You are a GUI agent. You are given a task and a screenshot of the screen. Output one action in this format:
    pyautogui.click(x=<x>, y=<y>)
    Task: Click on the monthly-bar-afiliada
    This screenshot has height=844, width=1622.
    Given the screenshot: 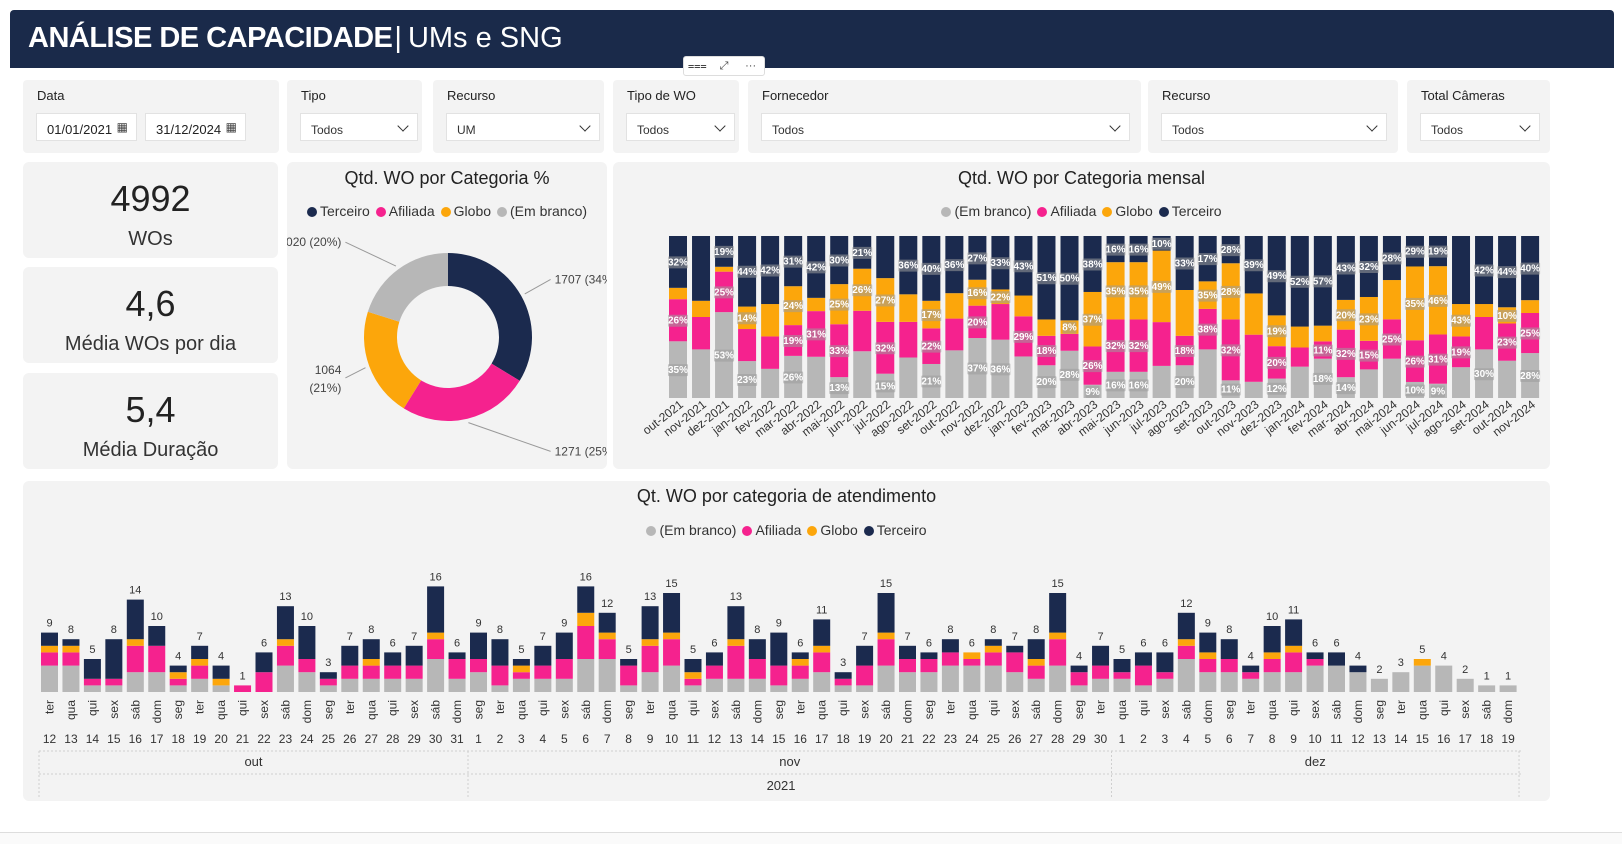 What is the action you would take?
    pyautogui.click(x=1253, y=358)
    